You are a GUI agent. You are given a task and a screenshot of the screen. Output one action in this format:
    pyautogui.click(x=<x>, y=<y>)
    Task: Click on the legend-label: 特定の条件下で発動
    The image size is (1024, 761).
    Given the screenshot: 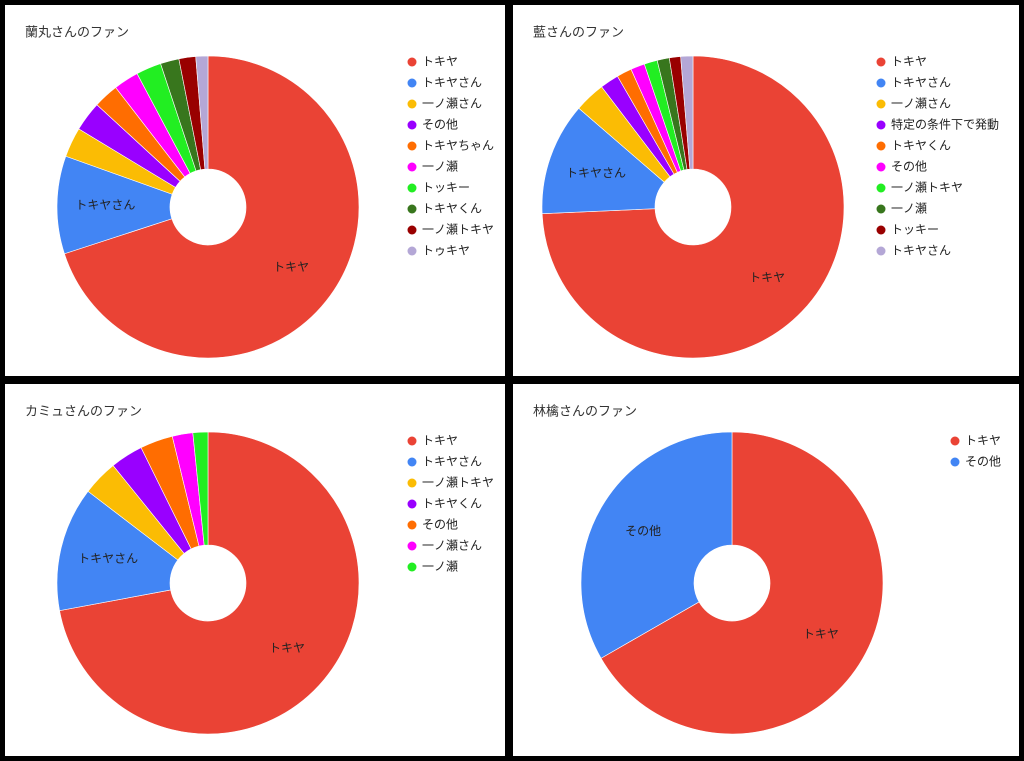 What is the action you would take?
    pyautogui.click(x=945, y=124)
    